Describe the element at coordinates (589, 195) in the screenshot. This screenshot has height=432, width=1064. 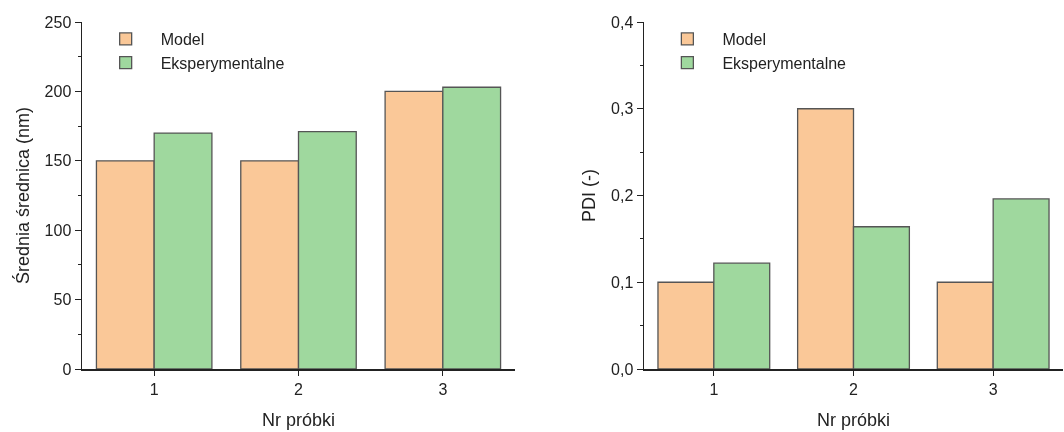
I see `y-axis-title: PDI (-)` at that location.